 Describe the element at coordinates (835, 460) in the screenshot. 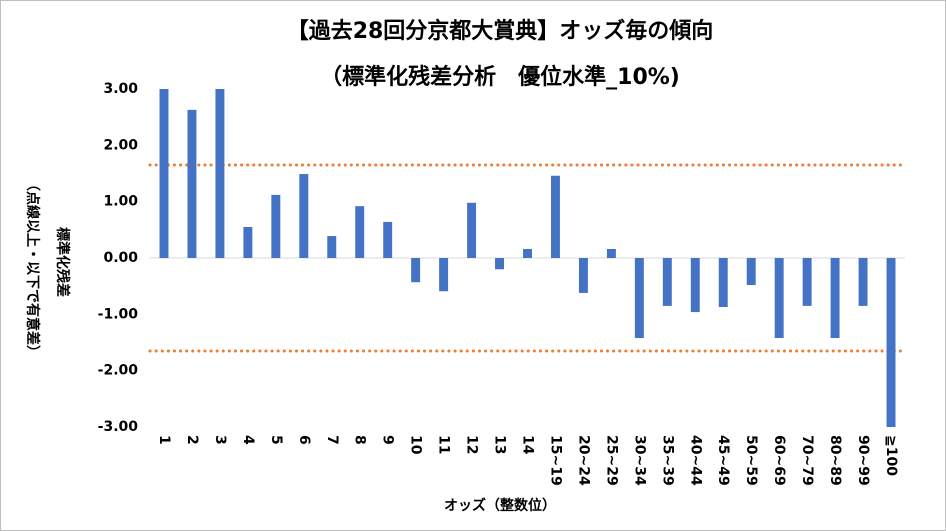

I see `x-tick-label: 80~89` at that location.